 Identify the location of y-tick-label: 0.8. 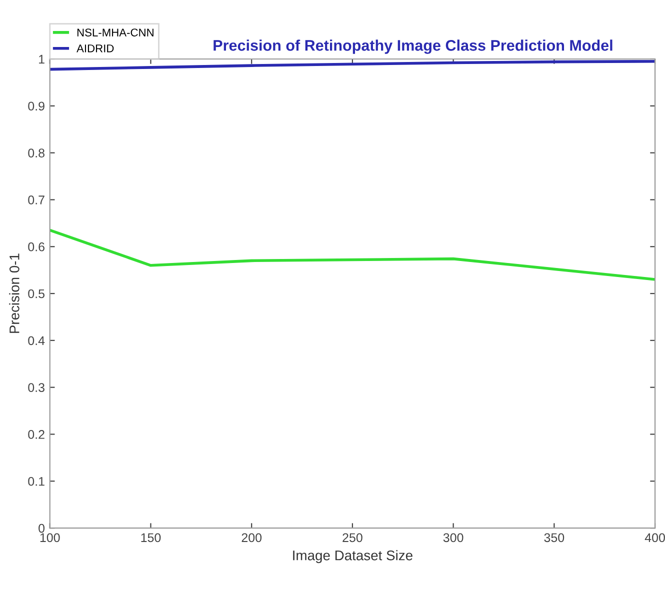
(36, 153).